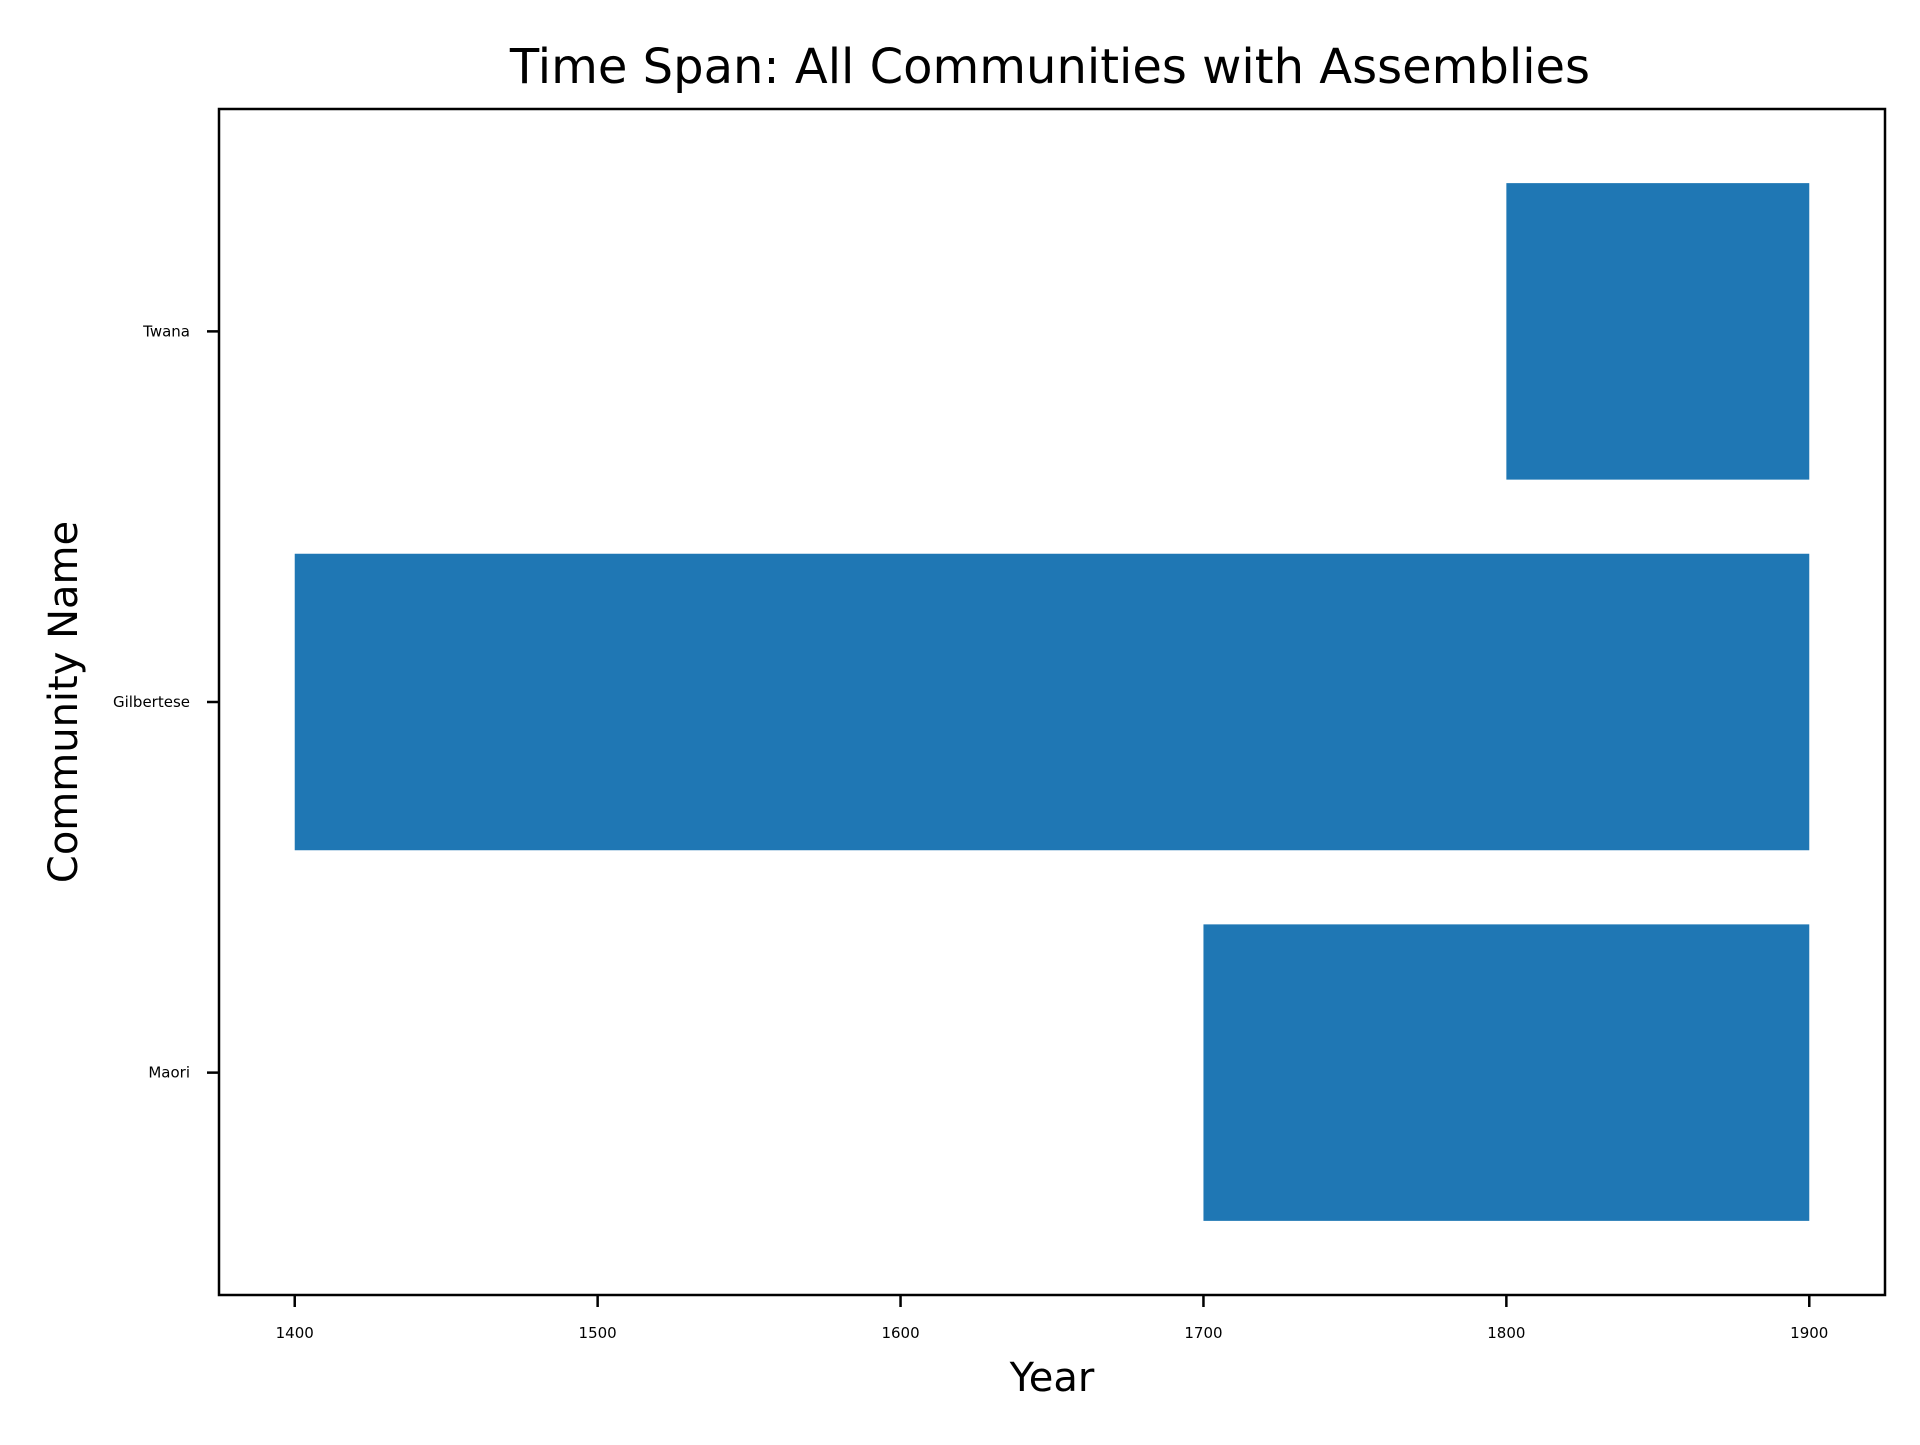  What do you see at coordinates (295, 1333) in the screenshot?
I see `x-tick-label: 1400` at bounding box center [295, 1333].